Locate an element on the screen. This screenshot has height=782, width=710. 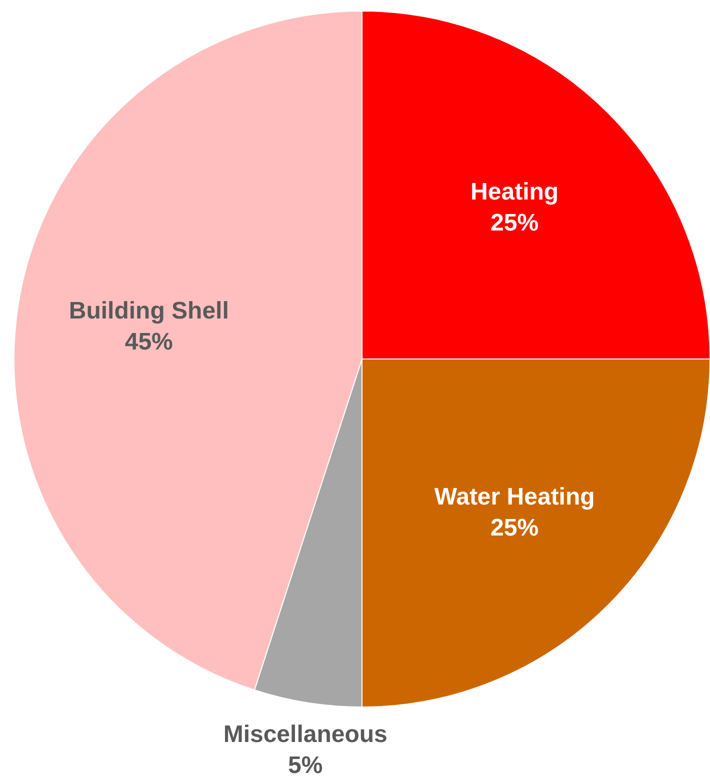
slice-label: Water Heating is located at coordinates (514, 497).